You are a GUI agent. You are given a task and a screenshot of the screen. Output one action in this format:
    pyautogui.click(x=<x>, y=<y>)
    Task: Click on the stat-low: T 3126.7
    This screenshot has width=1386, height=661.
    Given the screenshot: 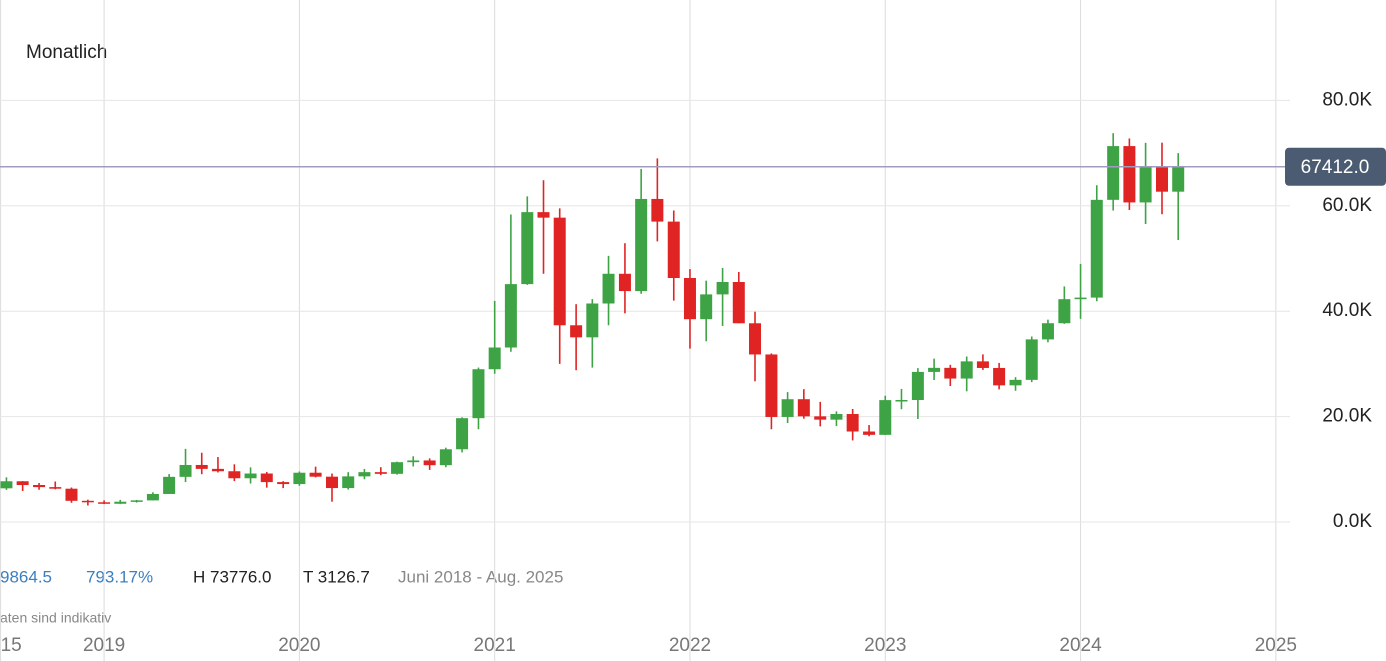 What is the action you would take?
    pyautogui.click(x=336, y=576)
    